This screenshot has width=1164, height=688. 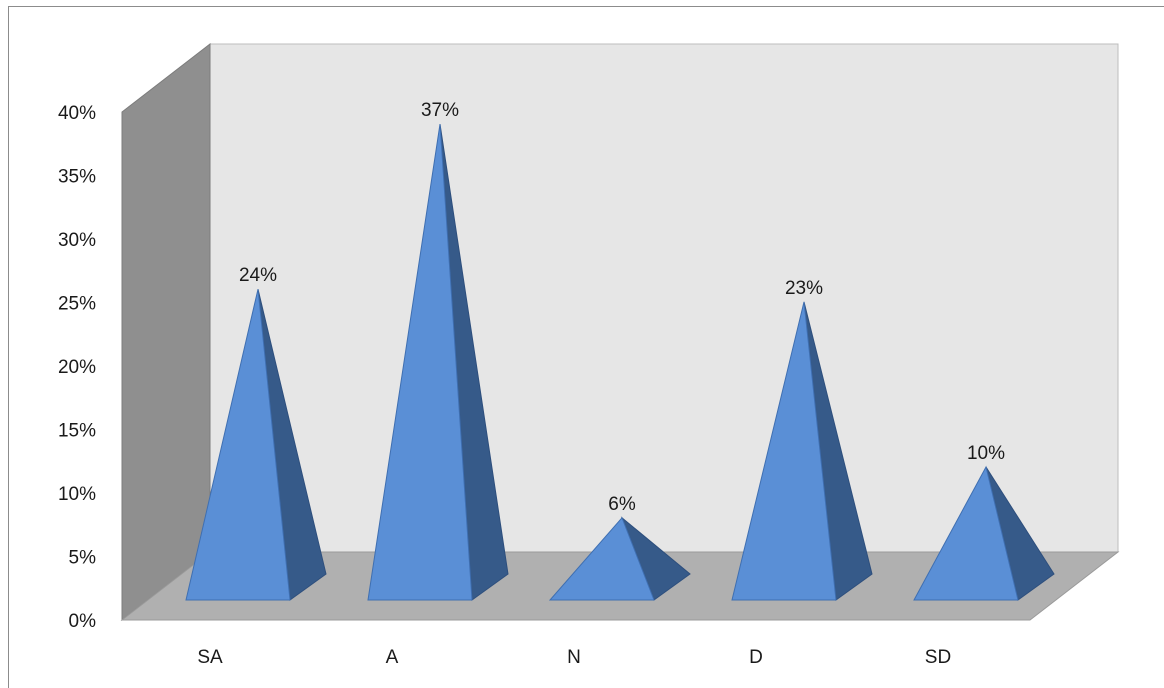 I want to click on data-label: 37%, so click(x=440, y=110).